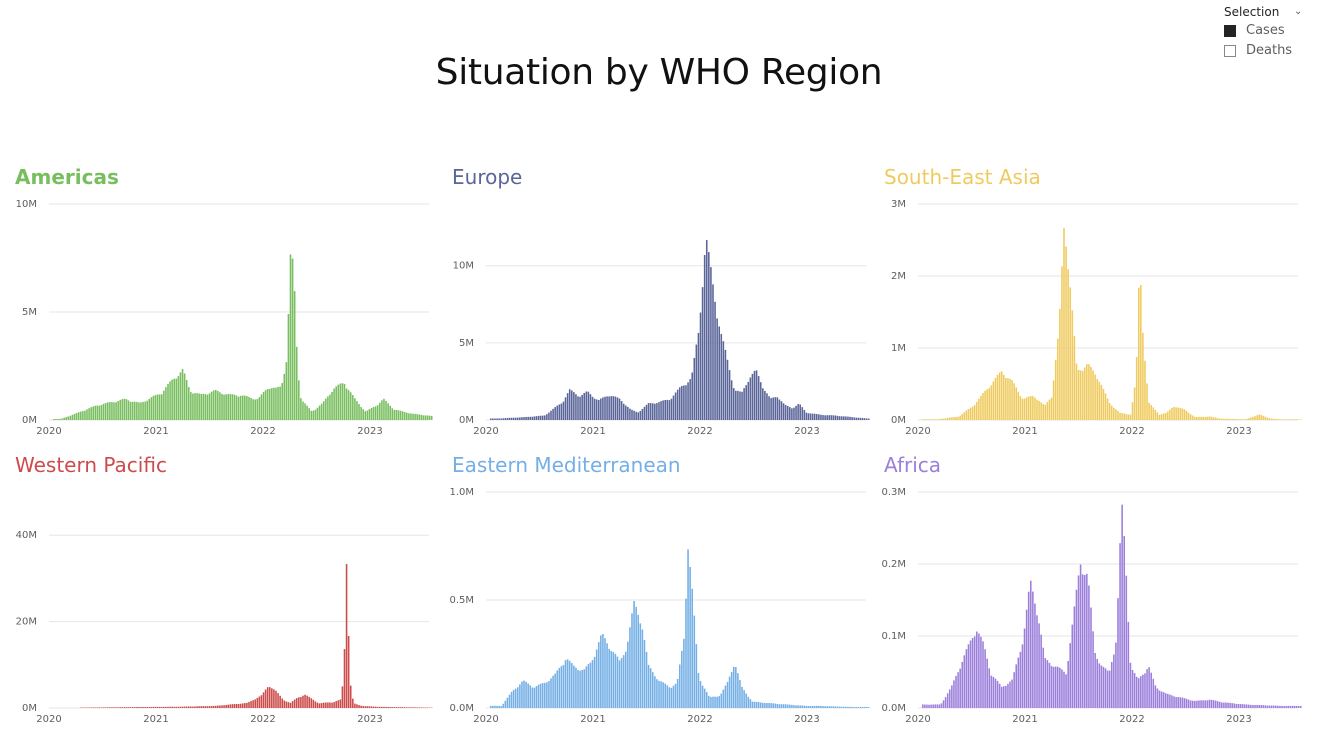 This screenshot has width=1318, height=738. I want to click on y-tick-label: 2M, so click(898, 276).